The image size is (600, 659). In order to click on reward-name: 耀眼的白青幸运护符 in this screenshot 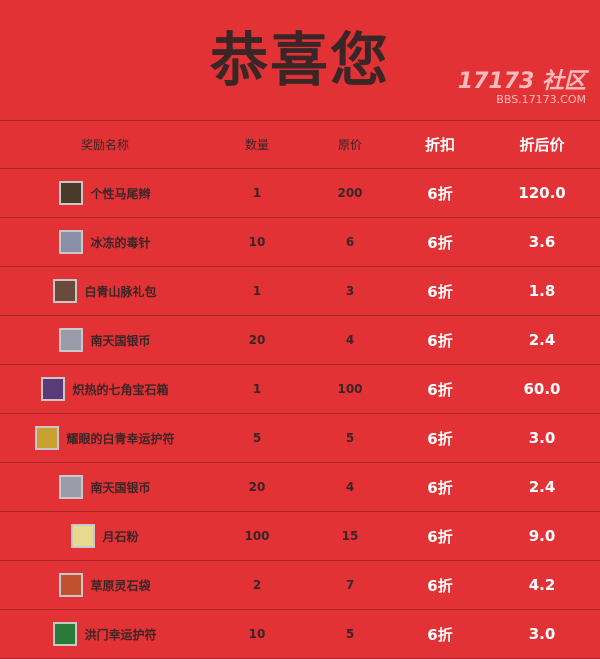, I will do `click(120, 438)`.